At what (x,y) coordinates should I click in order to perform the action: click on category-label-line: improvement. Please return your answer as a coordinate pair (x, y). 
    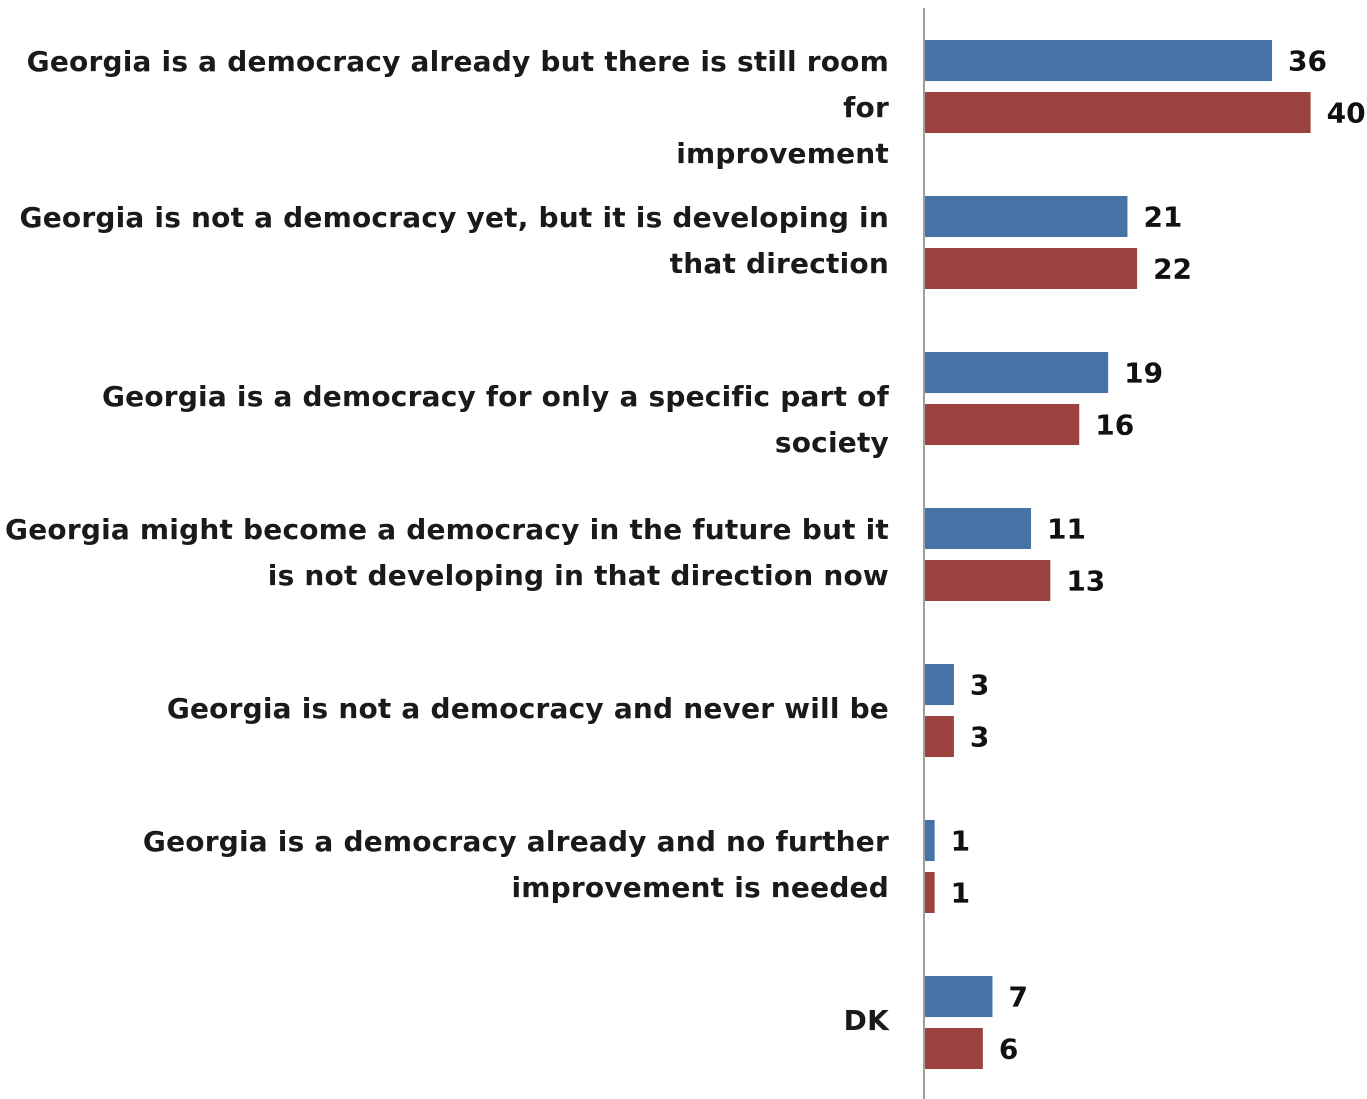
    Looking at the image, I should click on (782, 153).